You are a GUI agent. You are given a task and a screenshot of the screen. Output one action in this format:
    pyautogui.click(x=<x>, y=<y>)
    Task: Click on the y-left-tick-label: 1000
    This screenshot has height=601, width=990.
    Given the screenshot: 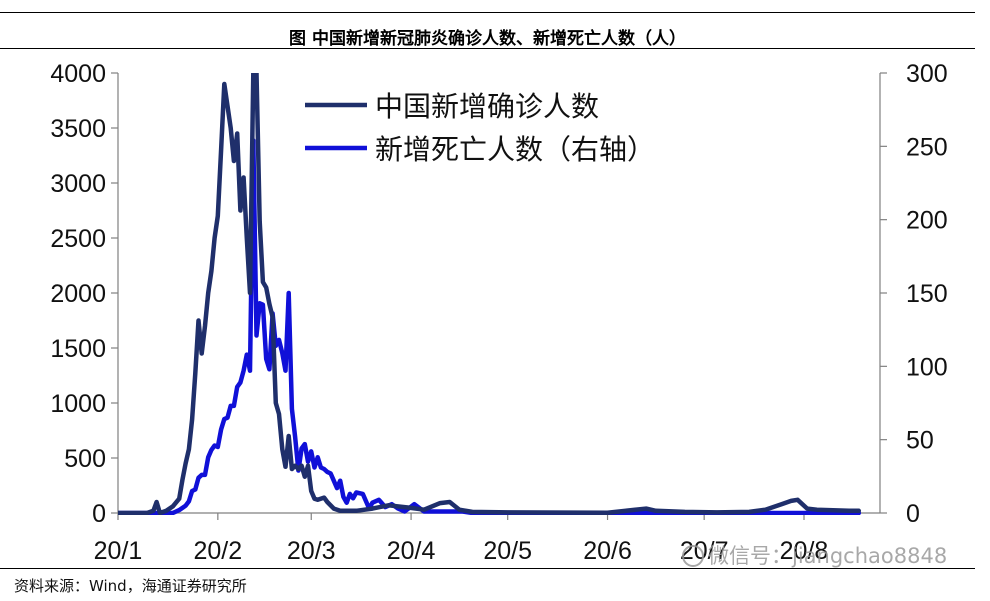 What is the action you would take?
    pyautogui.click(x=78, y=404)
    